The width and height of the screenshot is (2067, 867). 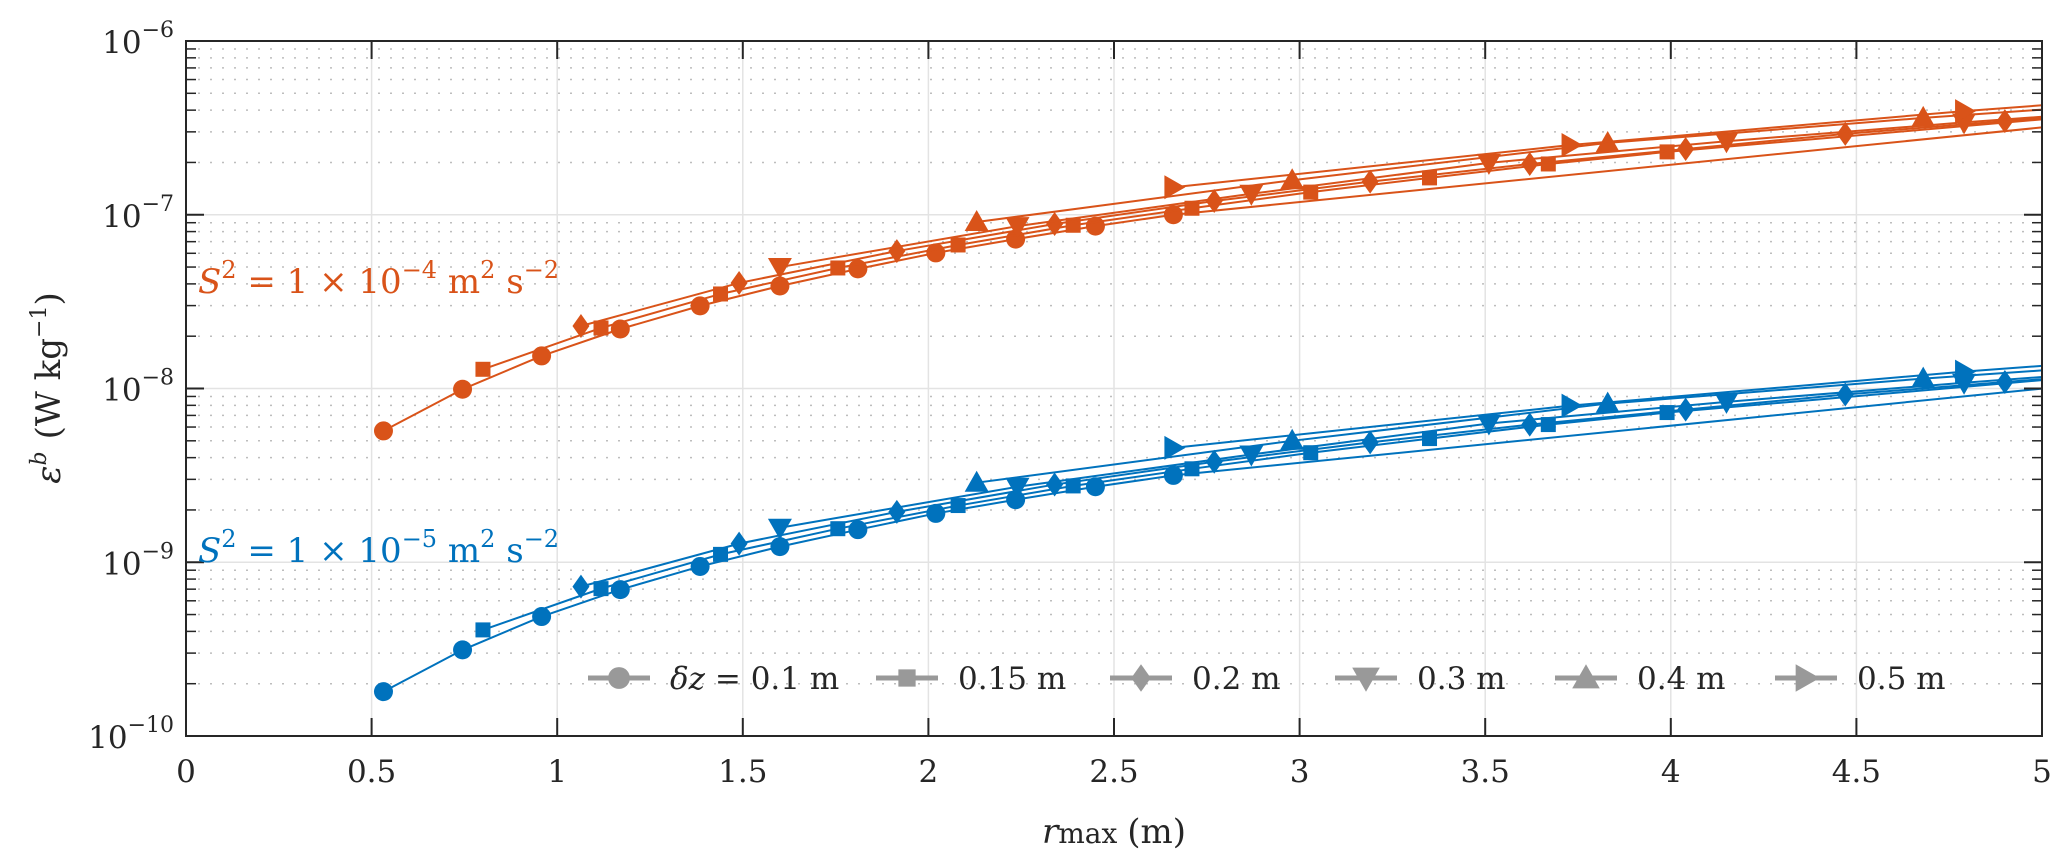 I want to click on x-tick-label: 5, so click(x=2042, y=772).